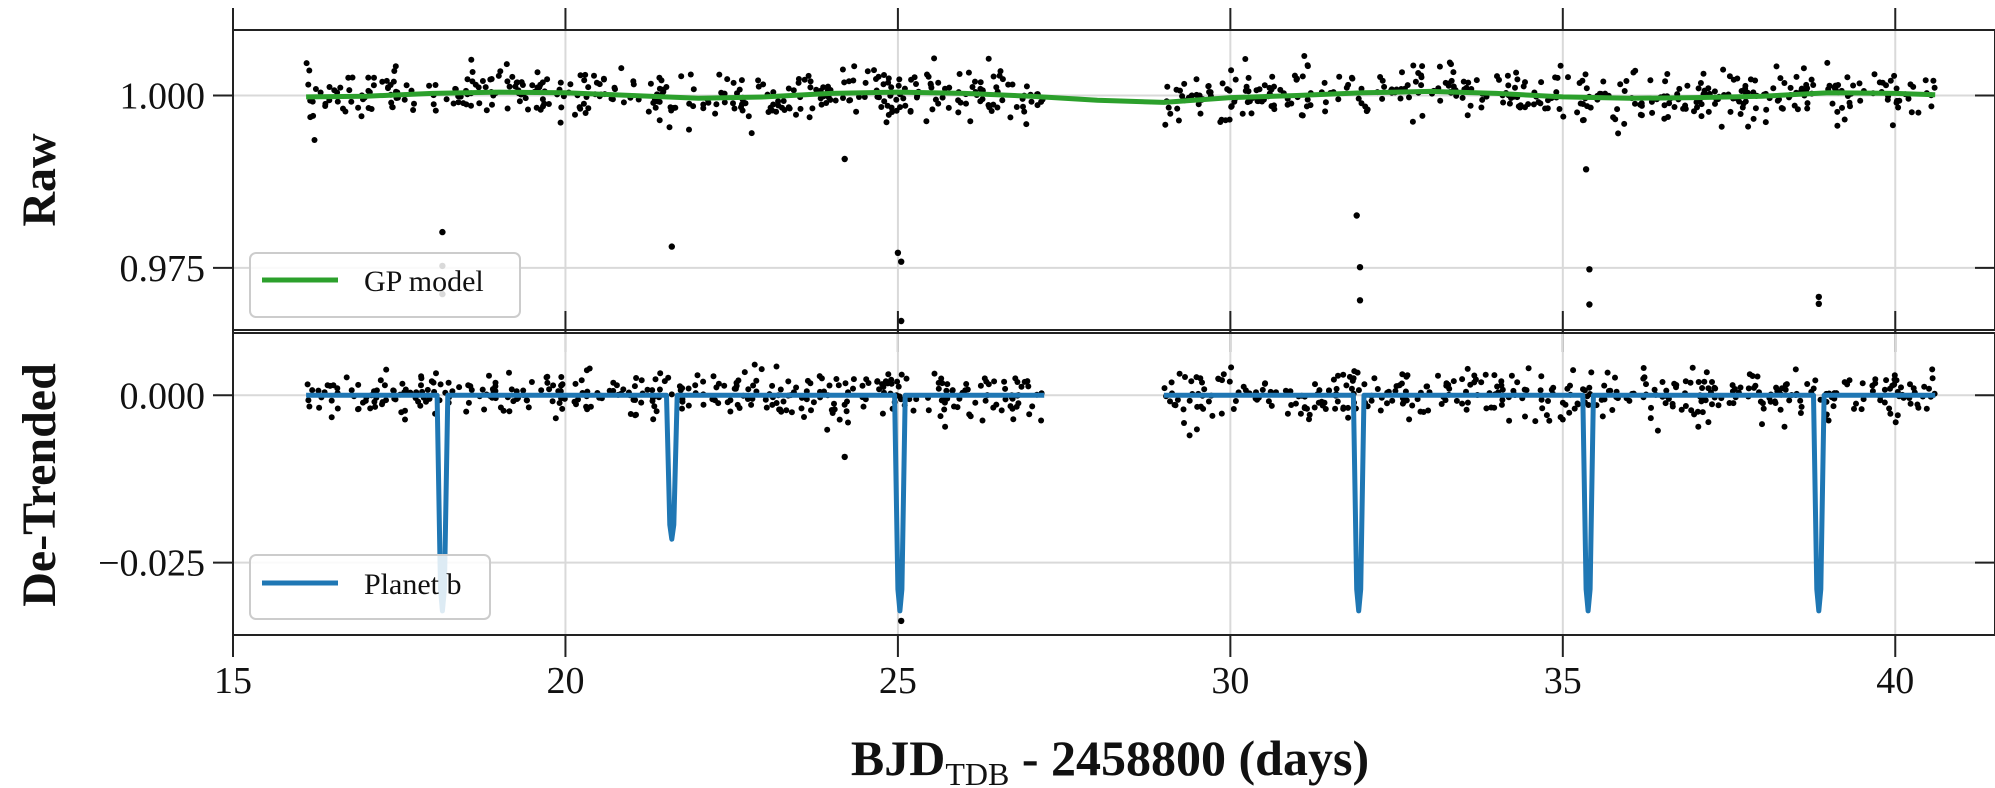 This screenshot has width=1995, height=788. Describe the element at coordinates (898, 681) in the screenshot. I see `x-tick-label: 25` at that location.